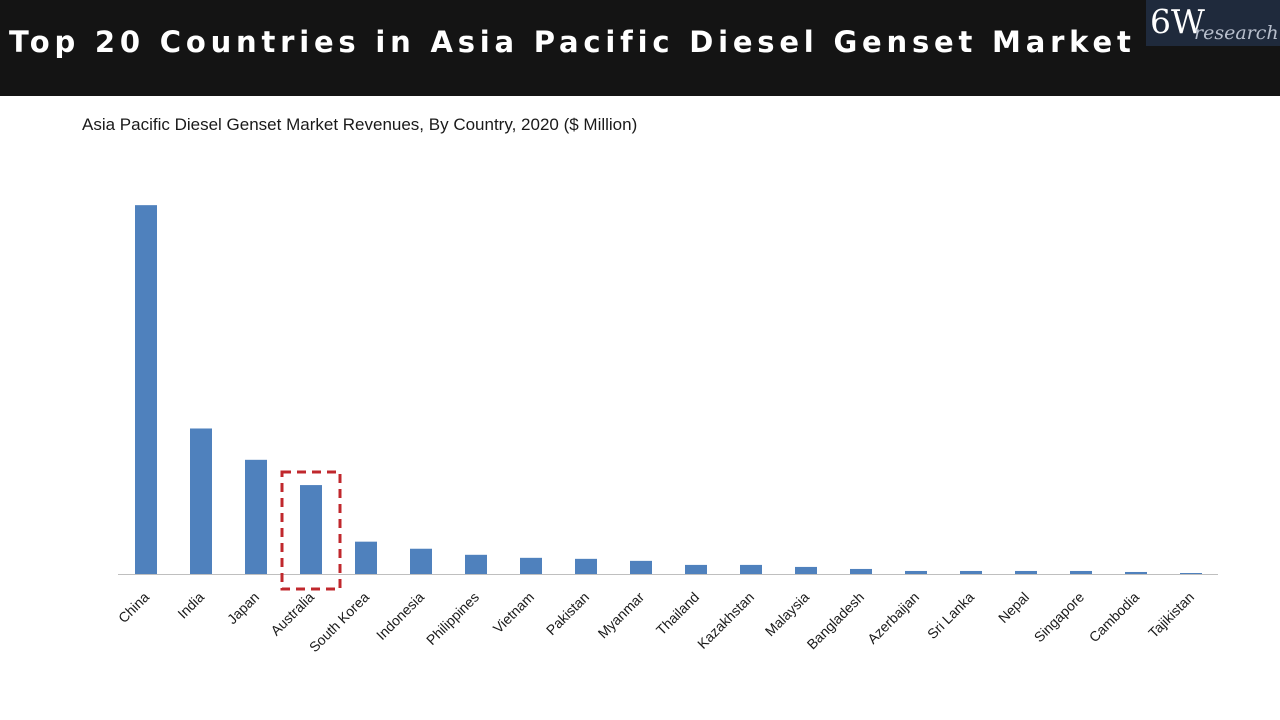 The height and width of the screenshot is (720, 1280). What do you see at coordinates (366, 557) in the screenshot?
I see `bar-south-korea` at bounding box center [366, 557].